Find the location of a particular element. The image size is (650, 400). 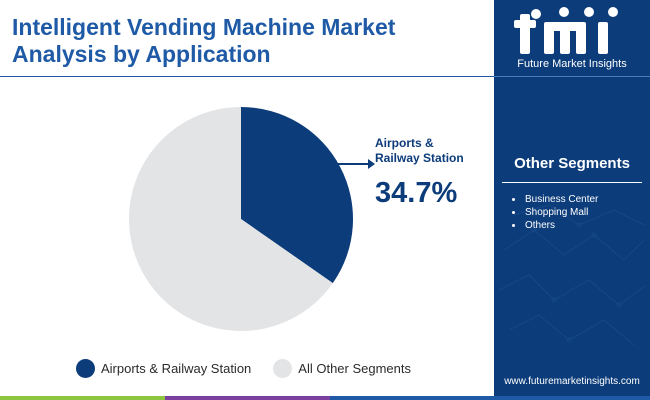

list-item: Others is located at coordinates (555, 225).